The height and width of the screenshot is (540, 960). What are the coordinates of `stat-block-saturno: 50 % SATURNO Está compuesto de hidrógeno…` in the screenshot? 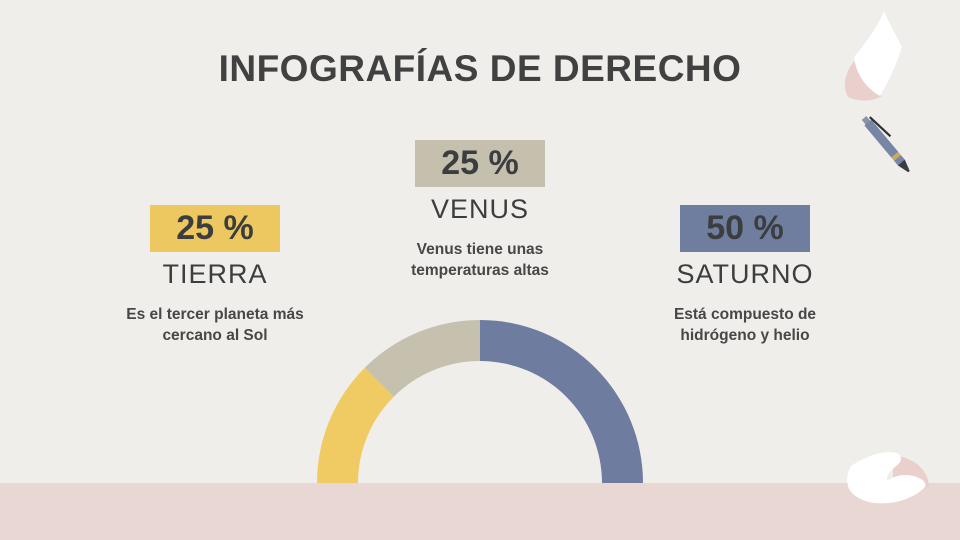 It's located at (745, 275).